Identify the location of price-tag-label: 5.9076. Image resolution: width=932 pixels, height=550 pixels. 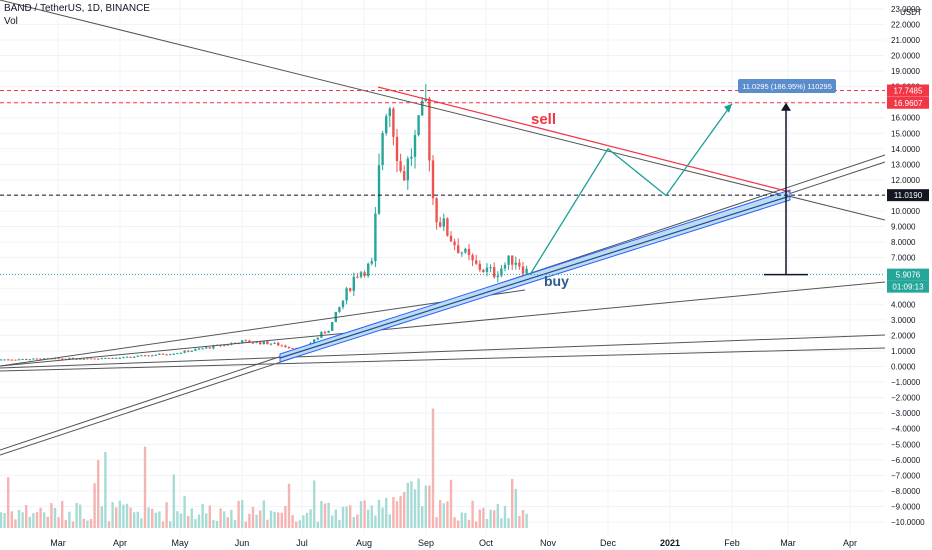
(908, 275).